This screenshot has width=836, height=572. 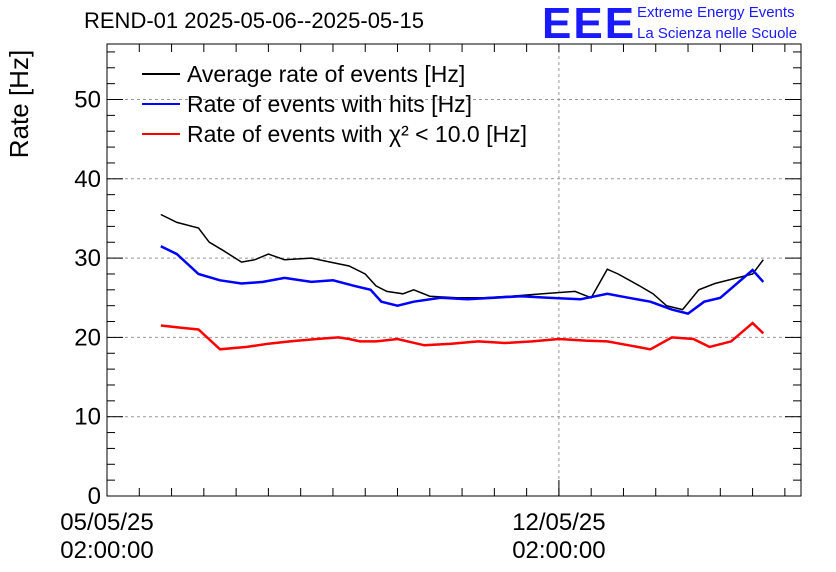 What do you see at coordinates (357, 134) in the screenshot?
I see `legend-label-3: Rate of events with χ² < 10.0 [Hz]` at bounding box center [357, 134].